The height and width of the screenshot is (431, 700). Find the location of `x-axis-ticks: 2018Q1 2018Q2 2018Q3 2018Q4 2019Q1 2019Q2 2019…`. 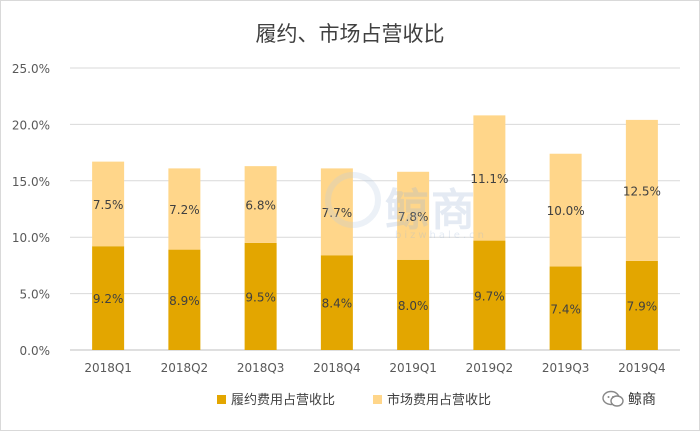

x-axis-ticks: 2018Q1 2018Q2 2018Q3 2018Q4 2019Q1 2019Q2 2019… is located at coordinates (374, 368).